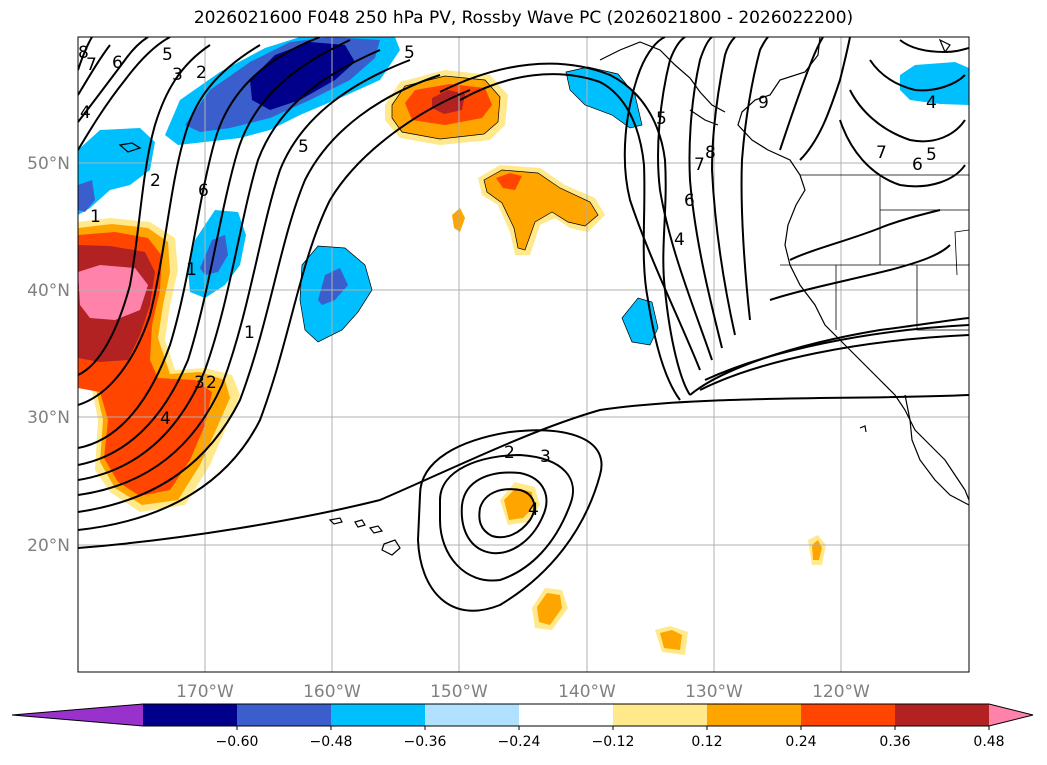 Image resolution: width=1047 pixels, height=765 pixels. Describe the element at coordinates (894, 742) in the screenshot. I see `colorbar-tick-label: 0.36` at that location.